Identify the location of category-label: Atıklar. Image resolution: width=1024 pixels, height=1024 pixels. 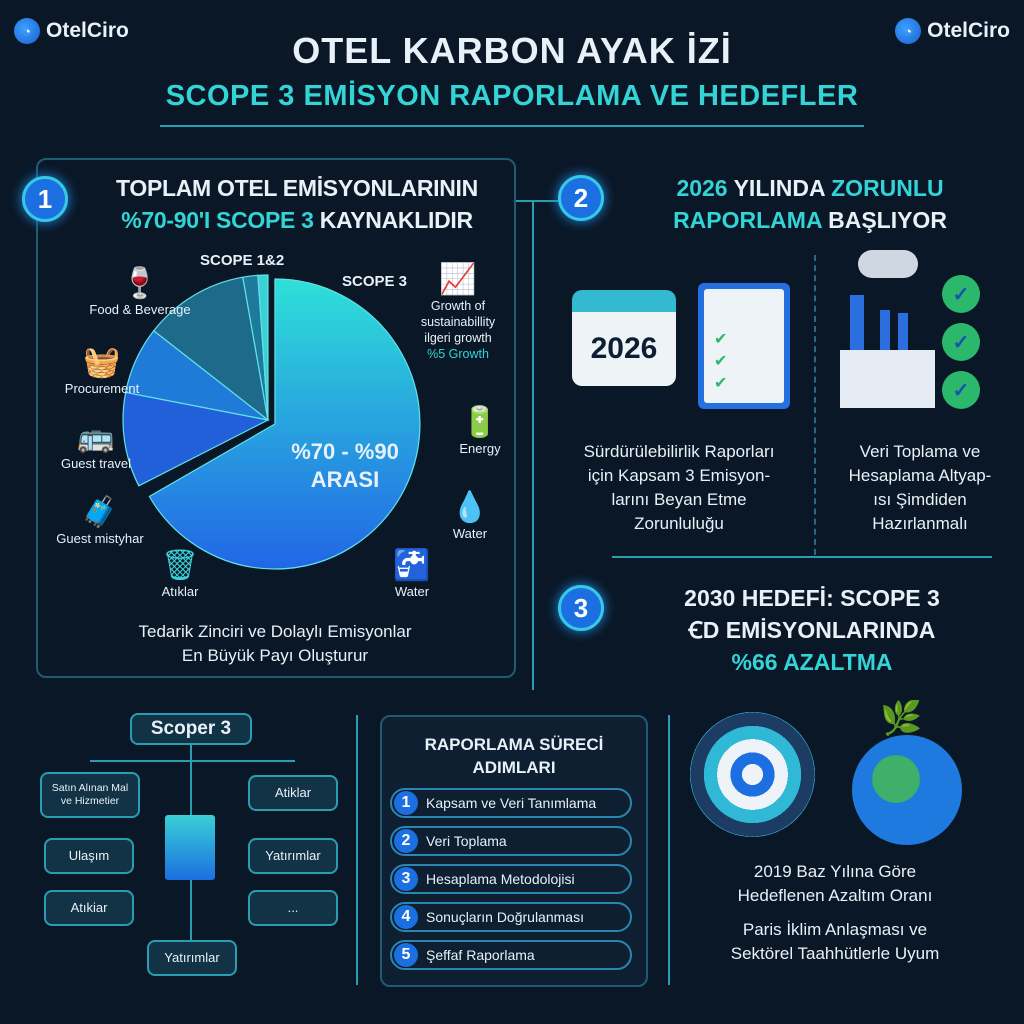
(180, 591).